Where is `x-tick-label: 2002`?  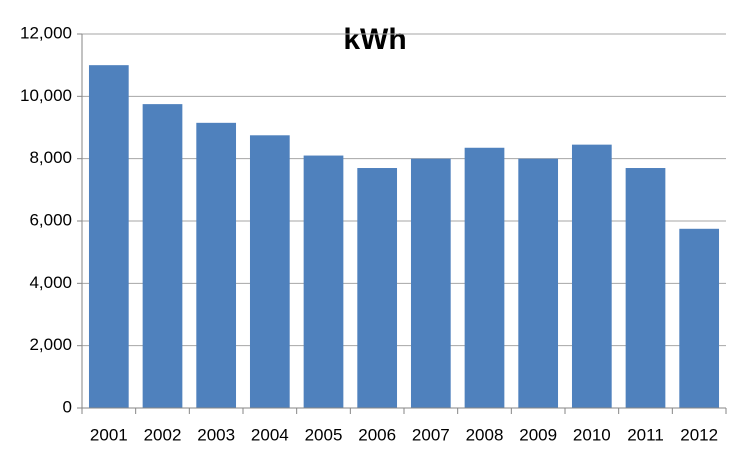
x-tick-label: 2002 is located at coordinates (163, 434).